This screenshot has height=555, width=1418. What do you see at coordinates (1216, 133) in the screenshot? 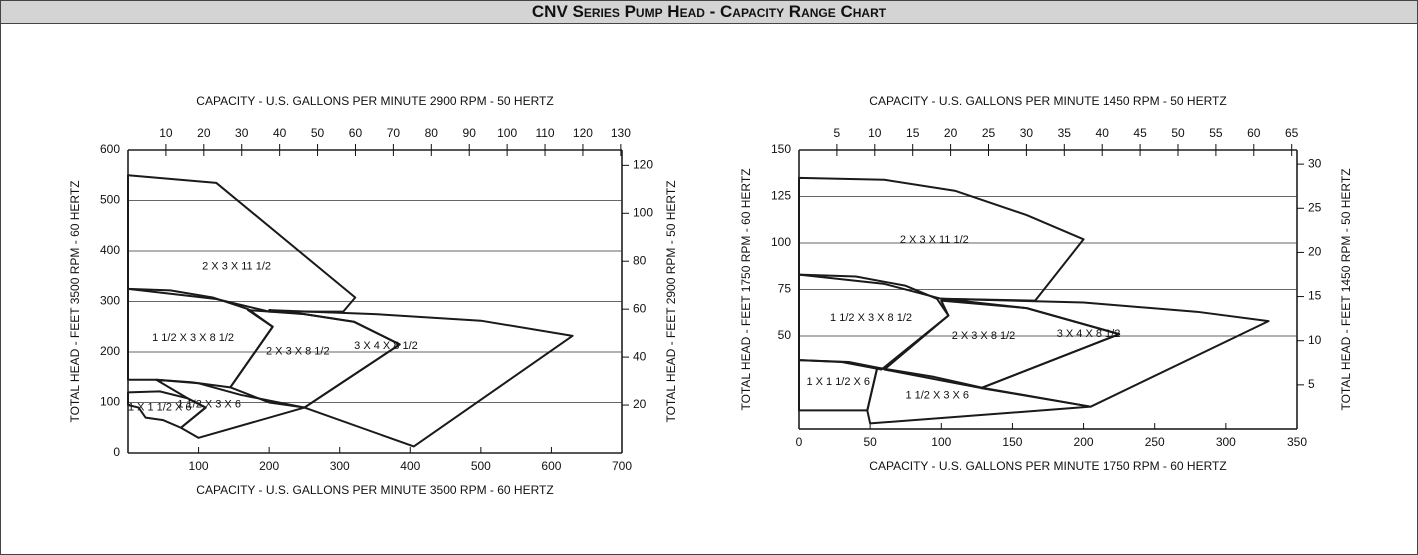
I see `x2-tick-label: 55` at bounding box center [1216, 133].